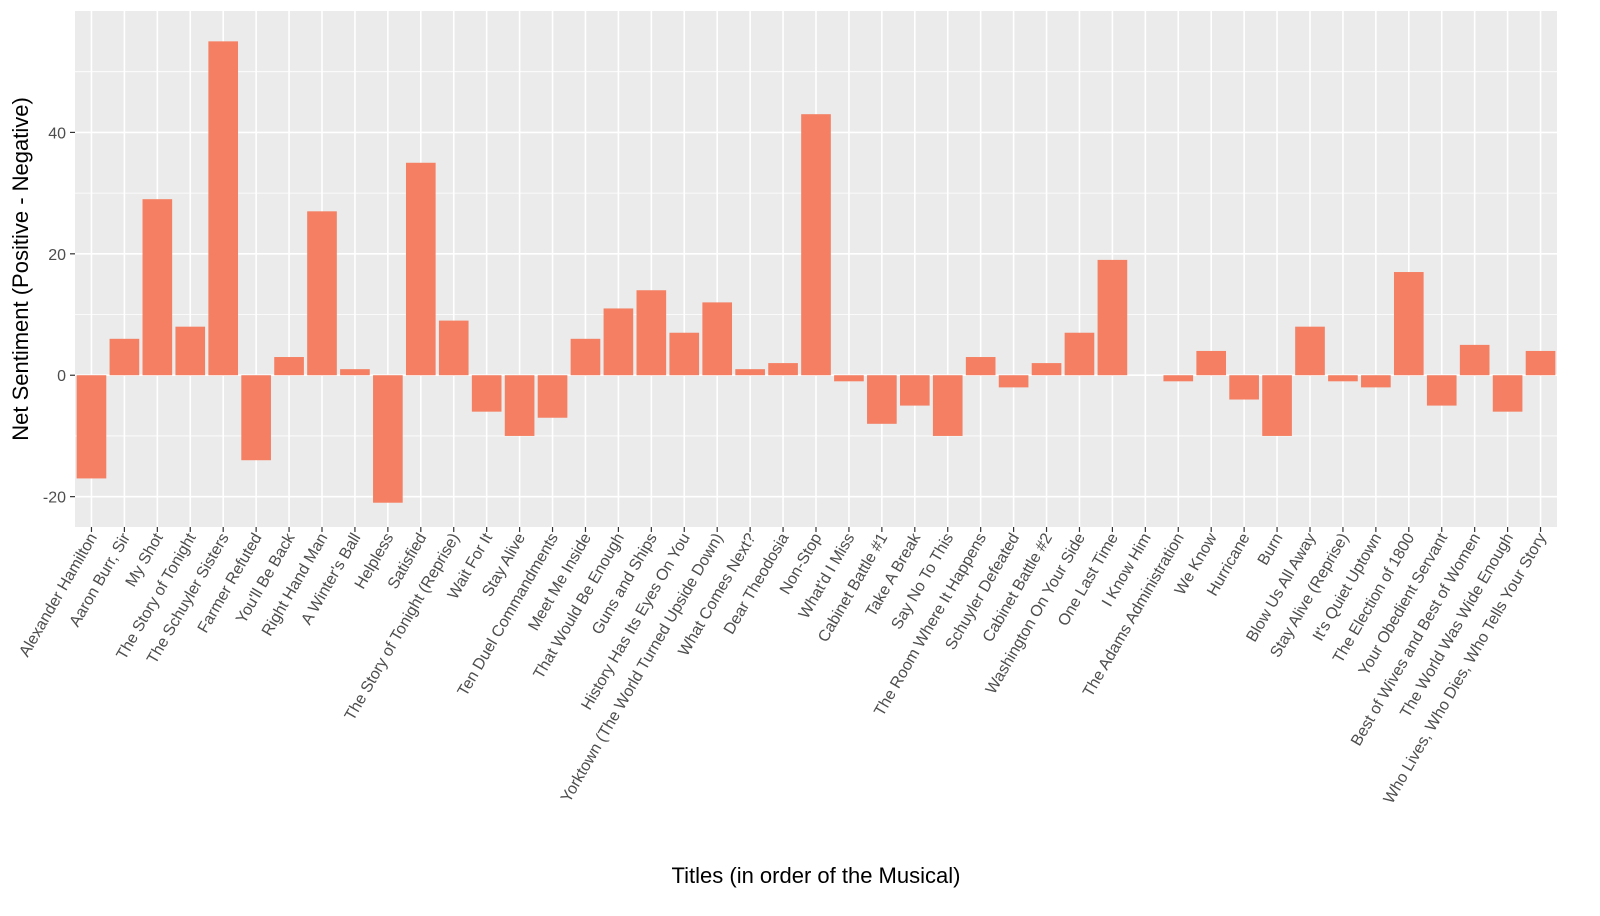 The width and height of the screenshot is (1600, 916). Describe the element at coordinates (59, 316) in the screenshot. I see `y-axis-ticks: -20 0 20 40` at that location.